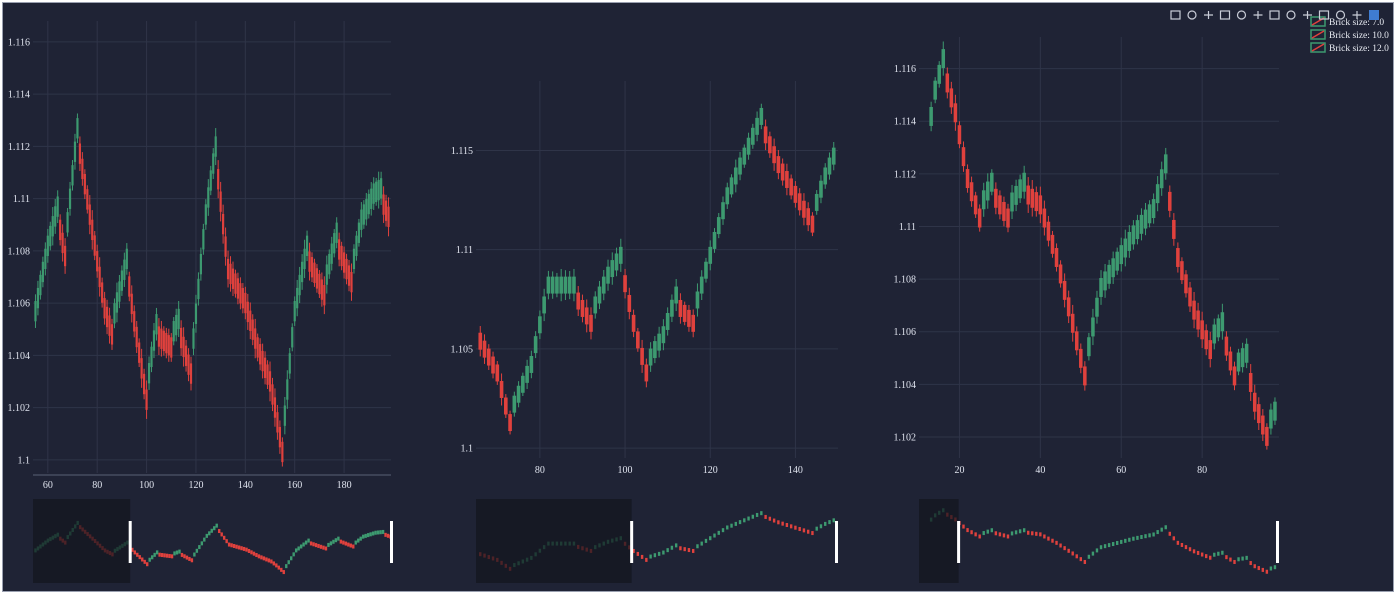  What do you see at coordinates (1291, 15) in the screenshot?
I see `autoscale-icon` at bounding box center [1291, 15].